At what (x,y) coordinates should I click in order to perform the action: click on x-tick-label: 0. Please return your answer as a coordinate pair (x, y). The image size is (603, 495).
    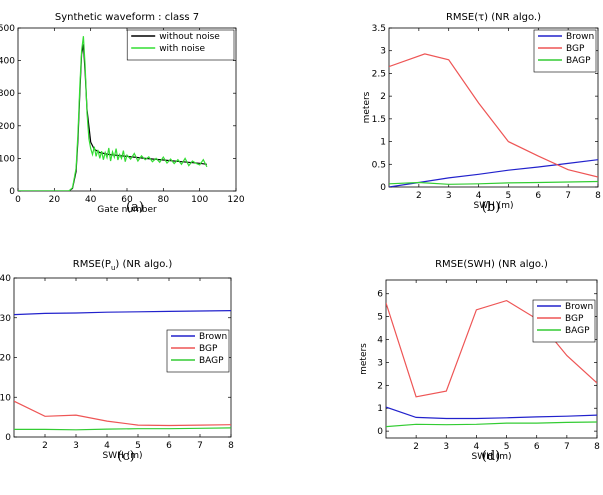
    Looking at the image, I should click on (18, 200).